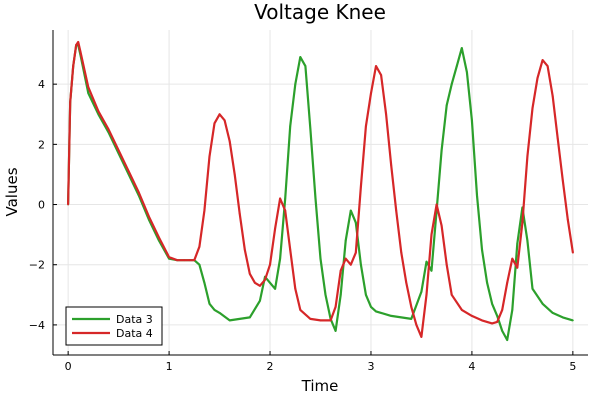 Image resolution: width=600 pixels, height=400 pixels. Describe the element at coordinates (134, 333) in the screenshot. I see `legend-label: Data 4` at that location.